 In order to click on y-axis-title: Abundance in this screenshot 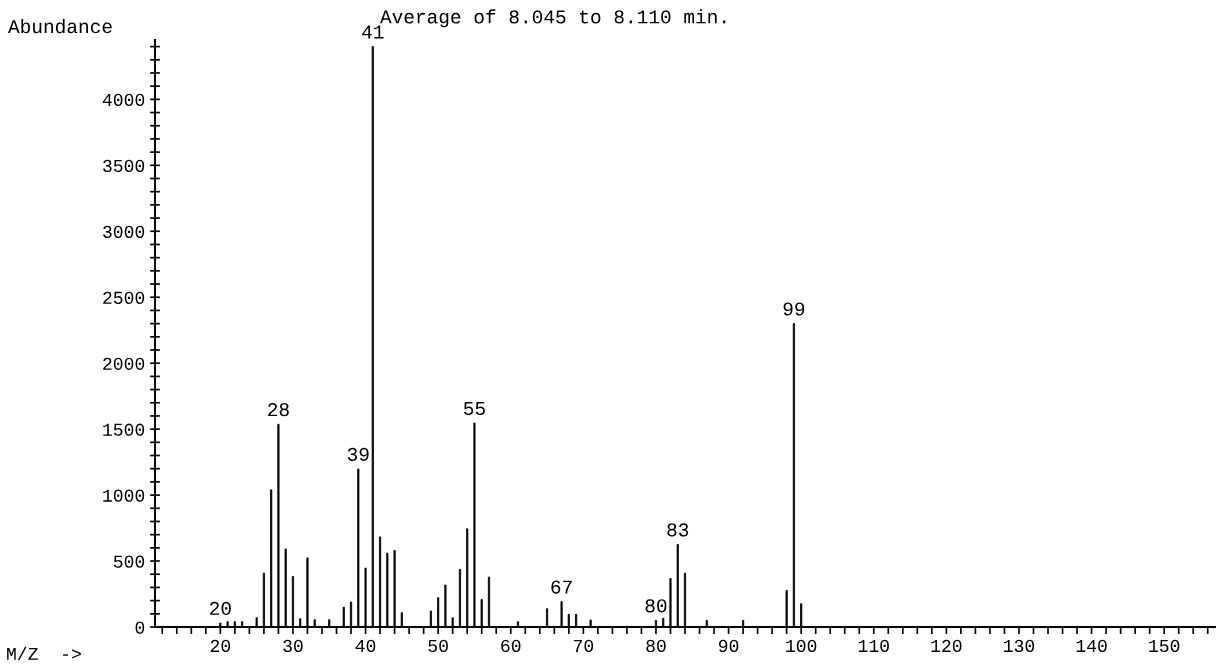, I will do `click(60, 26)`.